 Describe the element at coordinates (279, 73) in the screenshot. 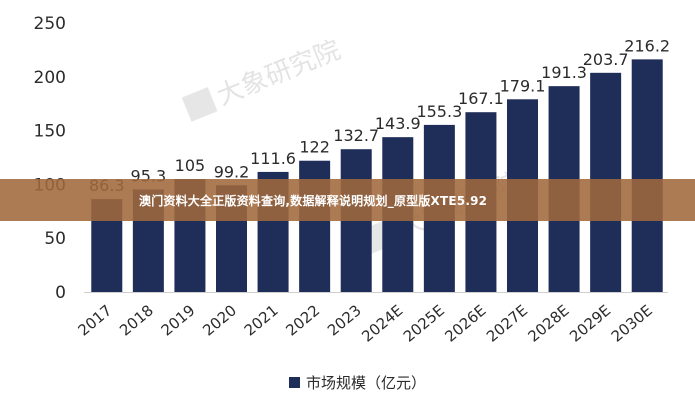

I see `watermark-text: 大象研究院` at that location.